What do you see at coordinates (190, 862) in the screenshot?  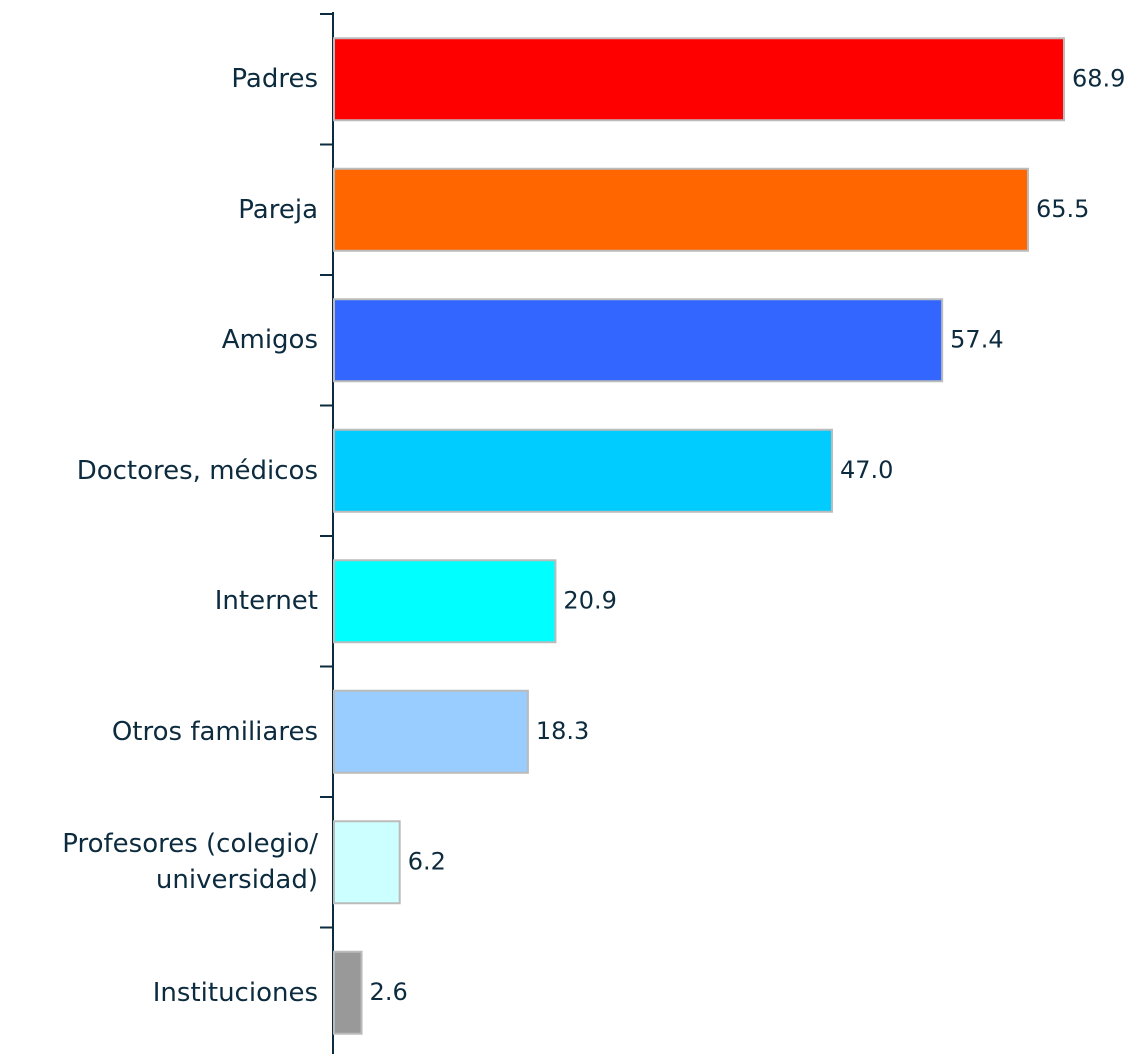 I see `category-label: Profesores (colegio/ universidad)` at bounding box center [190, 862].